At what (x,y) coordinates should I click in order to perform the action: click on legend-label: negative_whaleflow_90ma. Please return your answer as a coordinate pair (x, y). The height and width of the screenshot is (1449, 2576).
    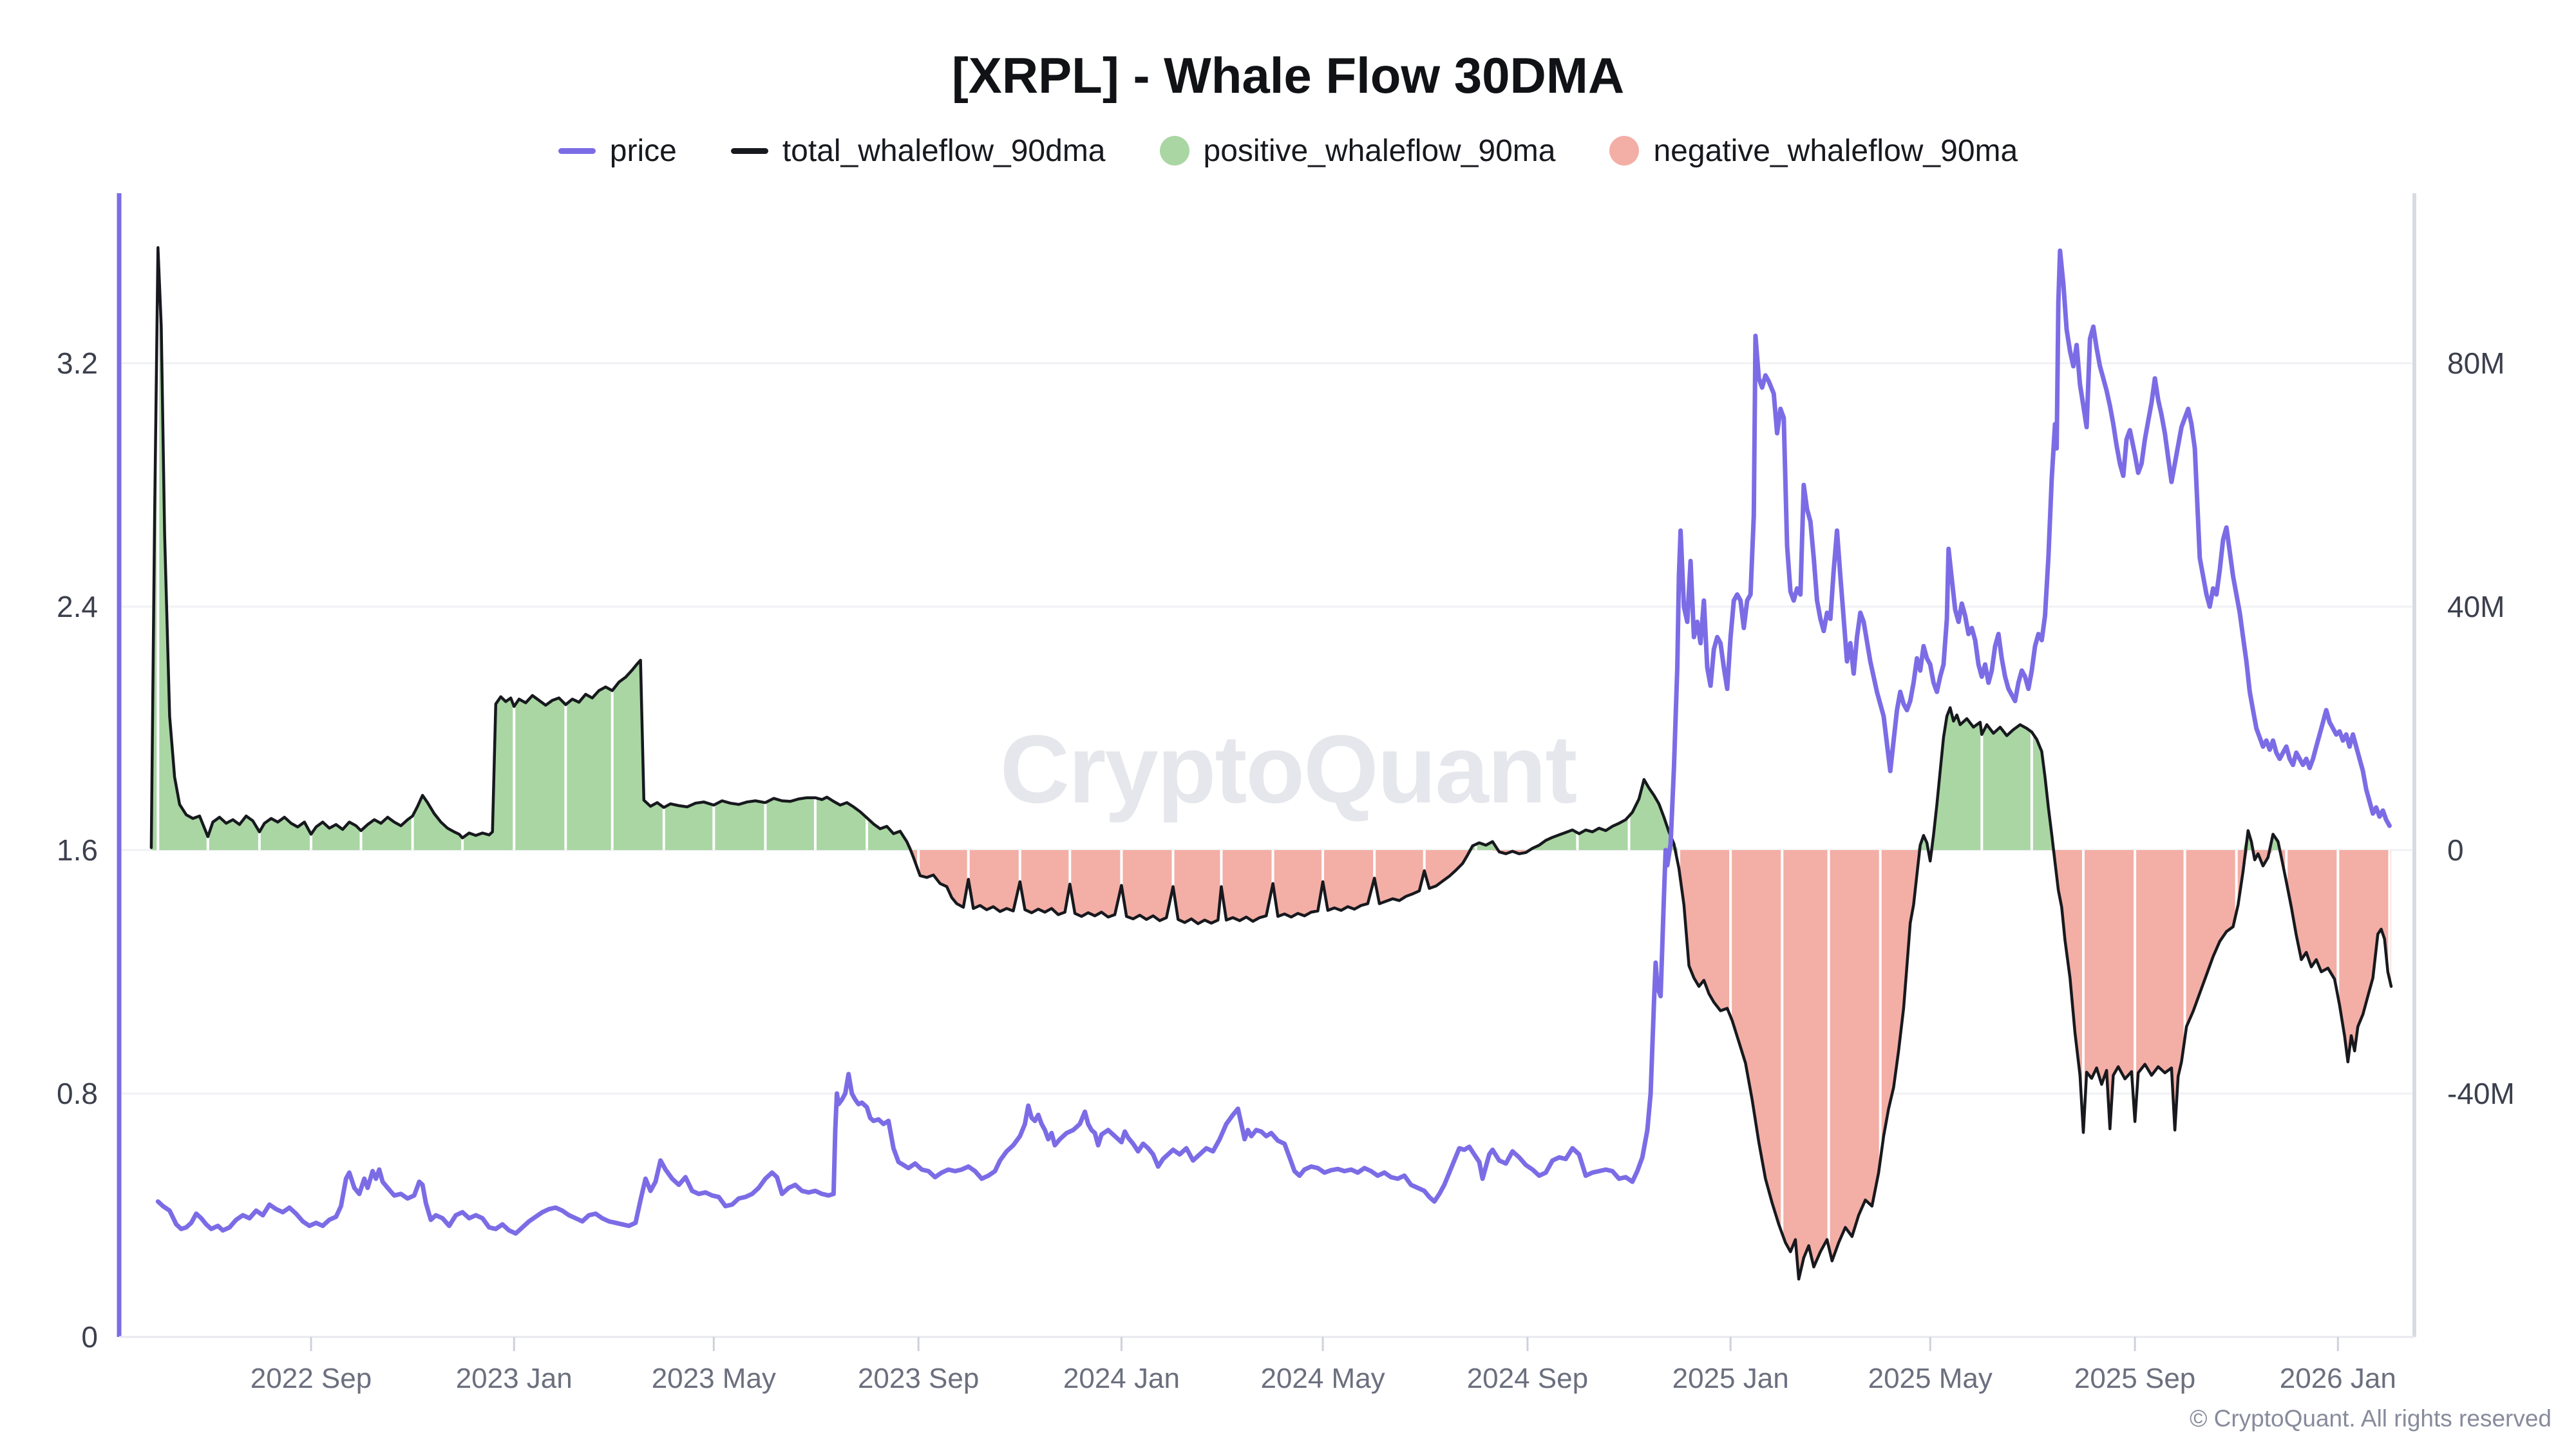
    Looking at the image, I should click on (1836, 151).